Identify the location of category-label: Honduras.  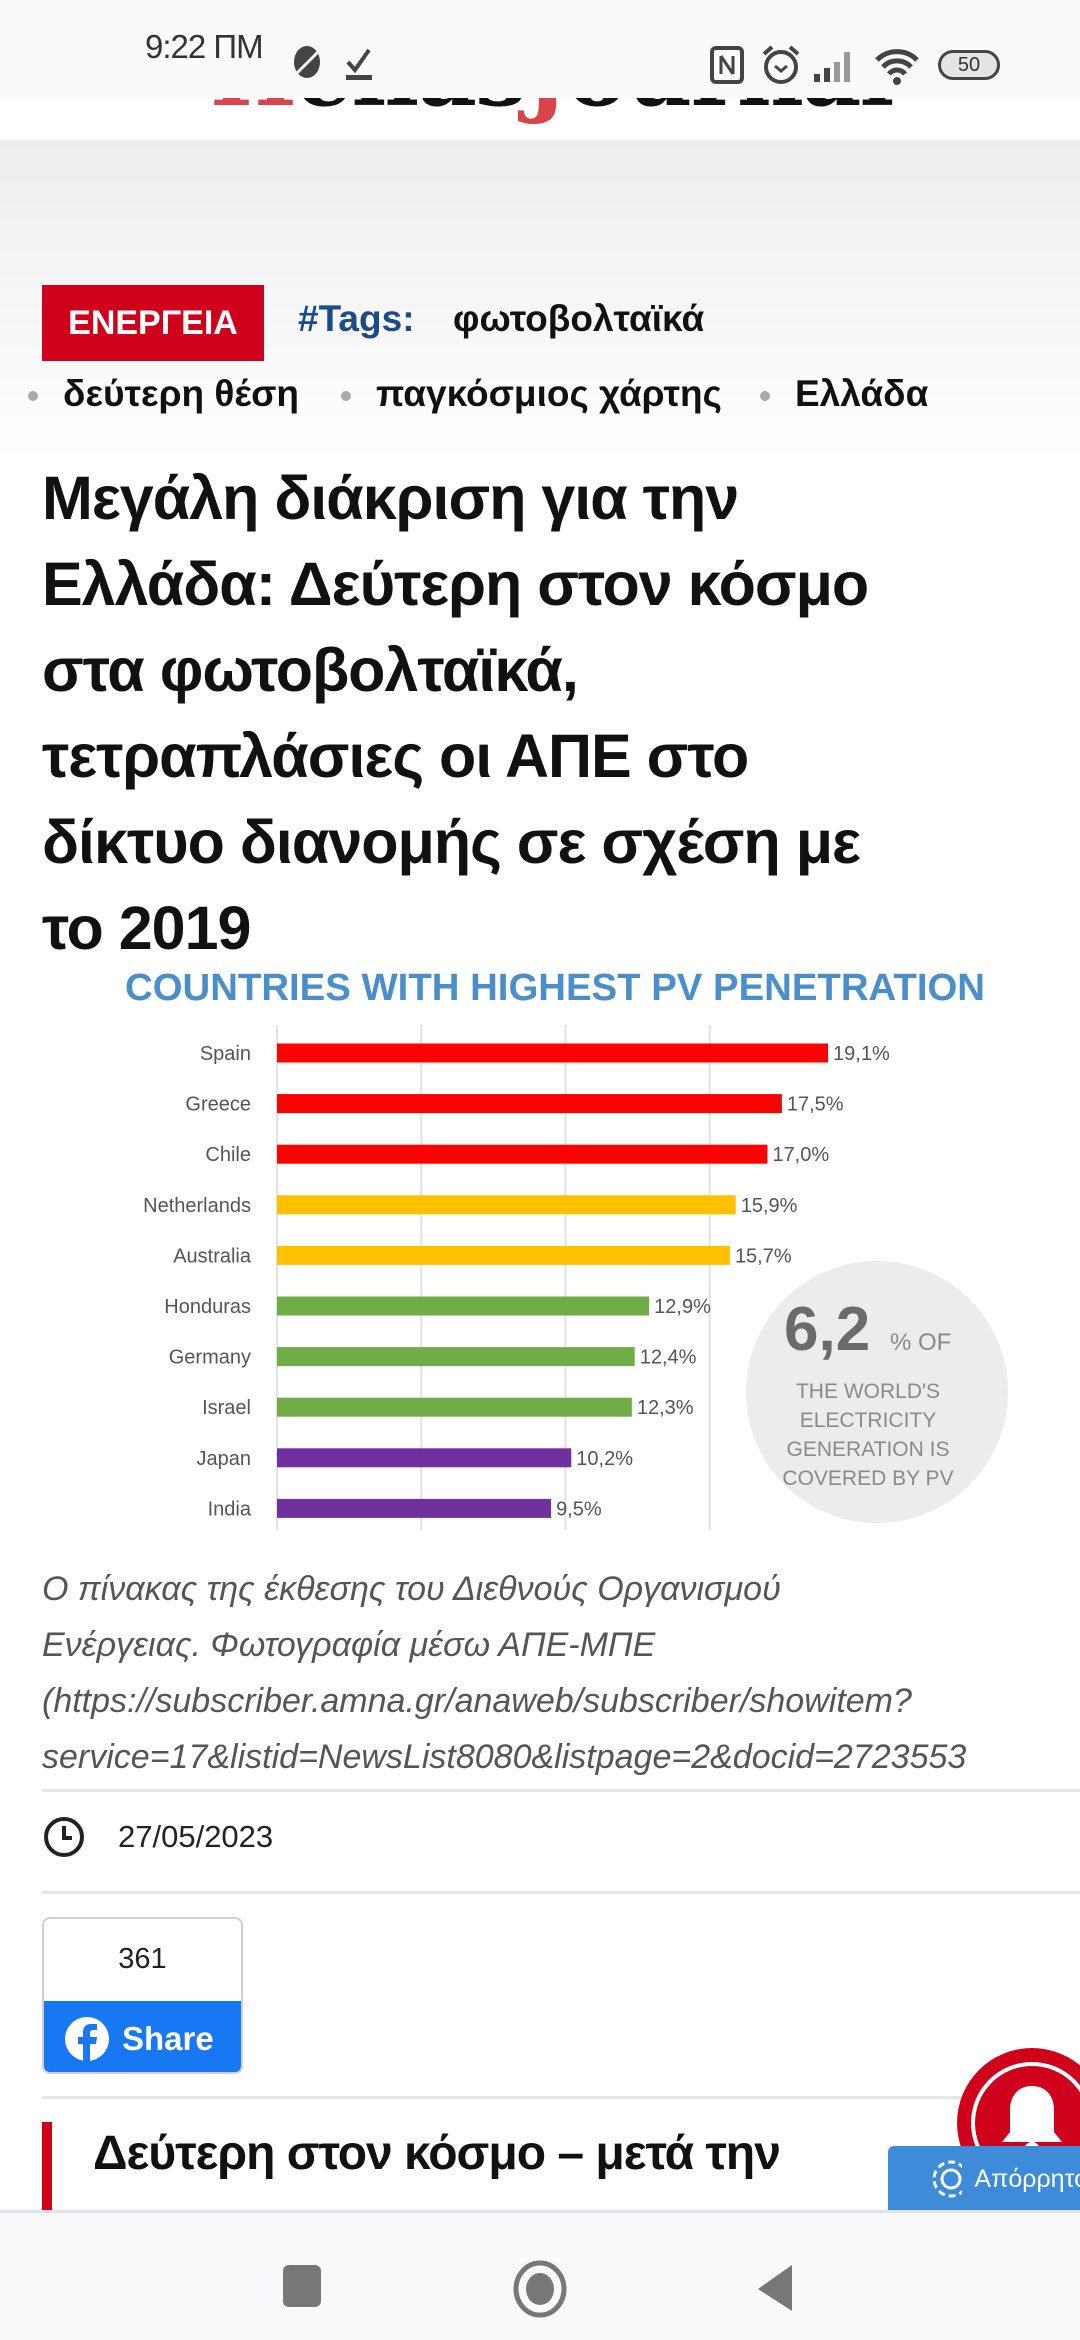
(207, 1307).